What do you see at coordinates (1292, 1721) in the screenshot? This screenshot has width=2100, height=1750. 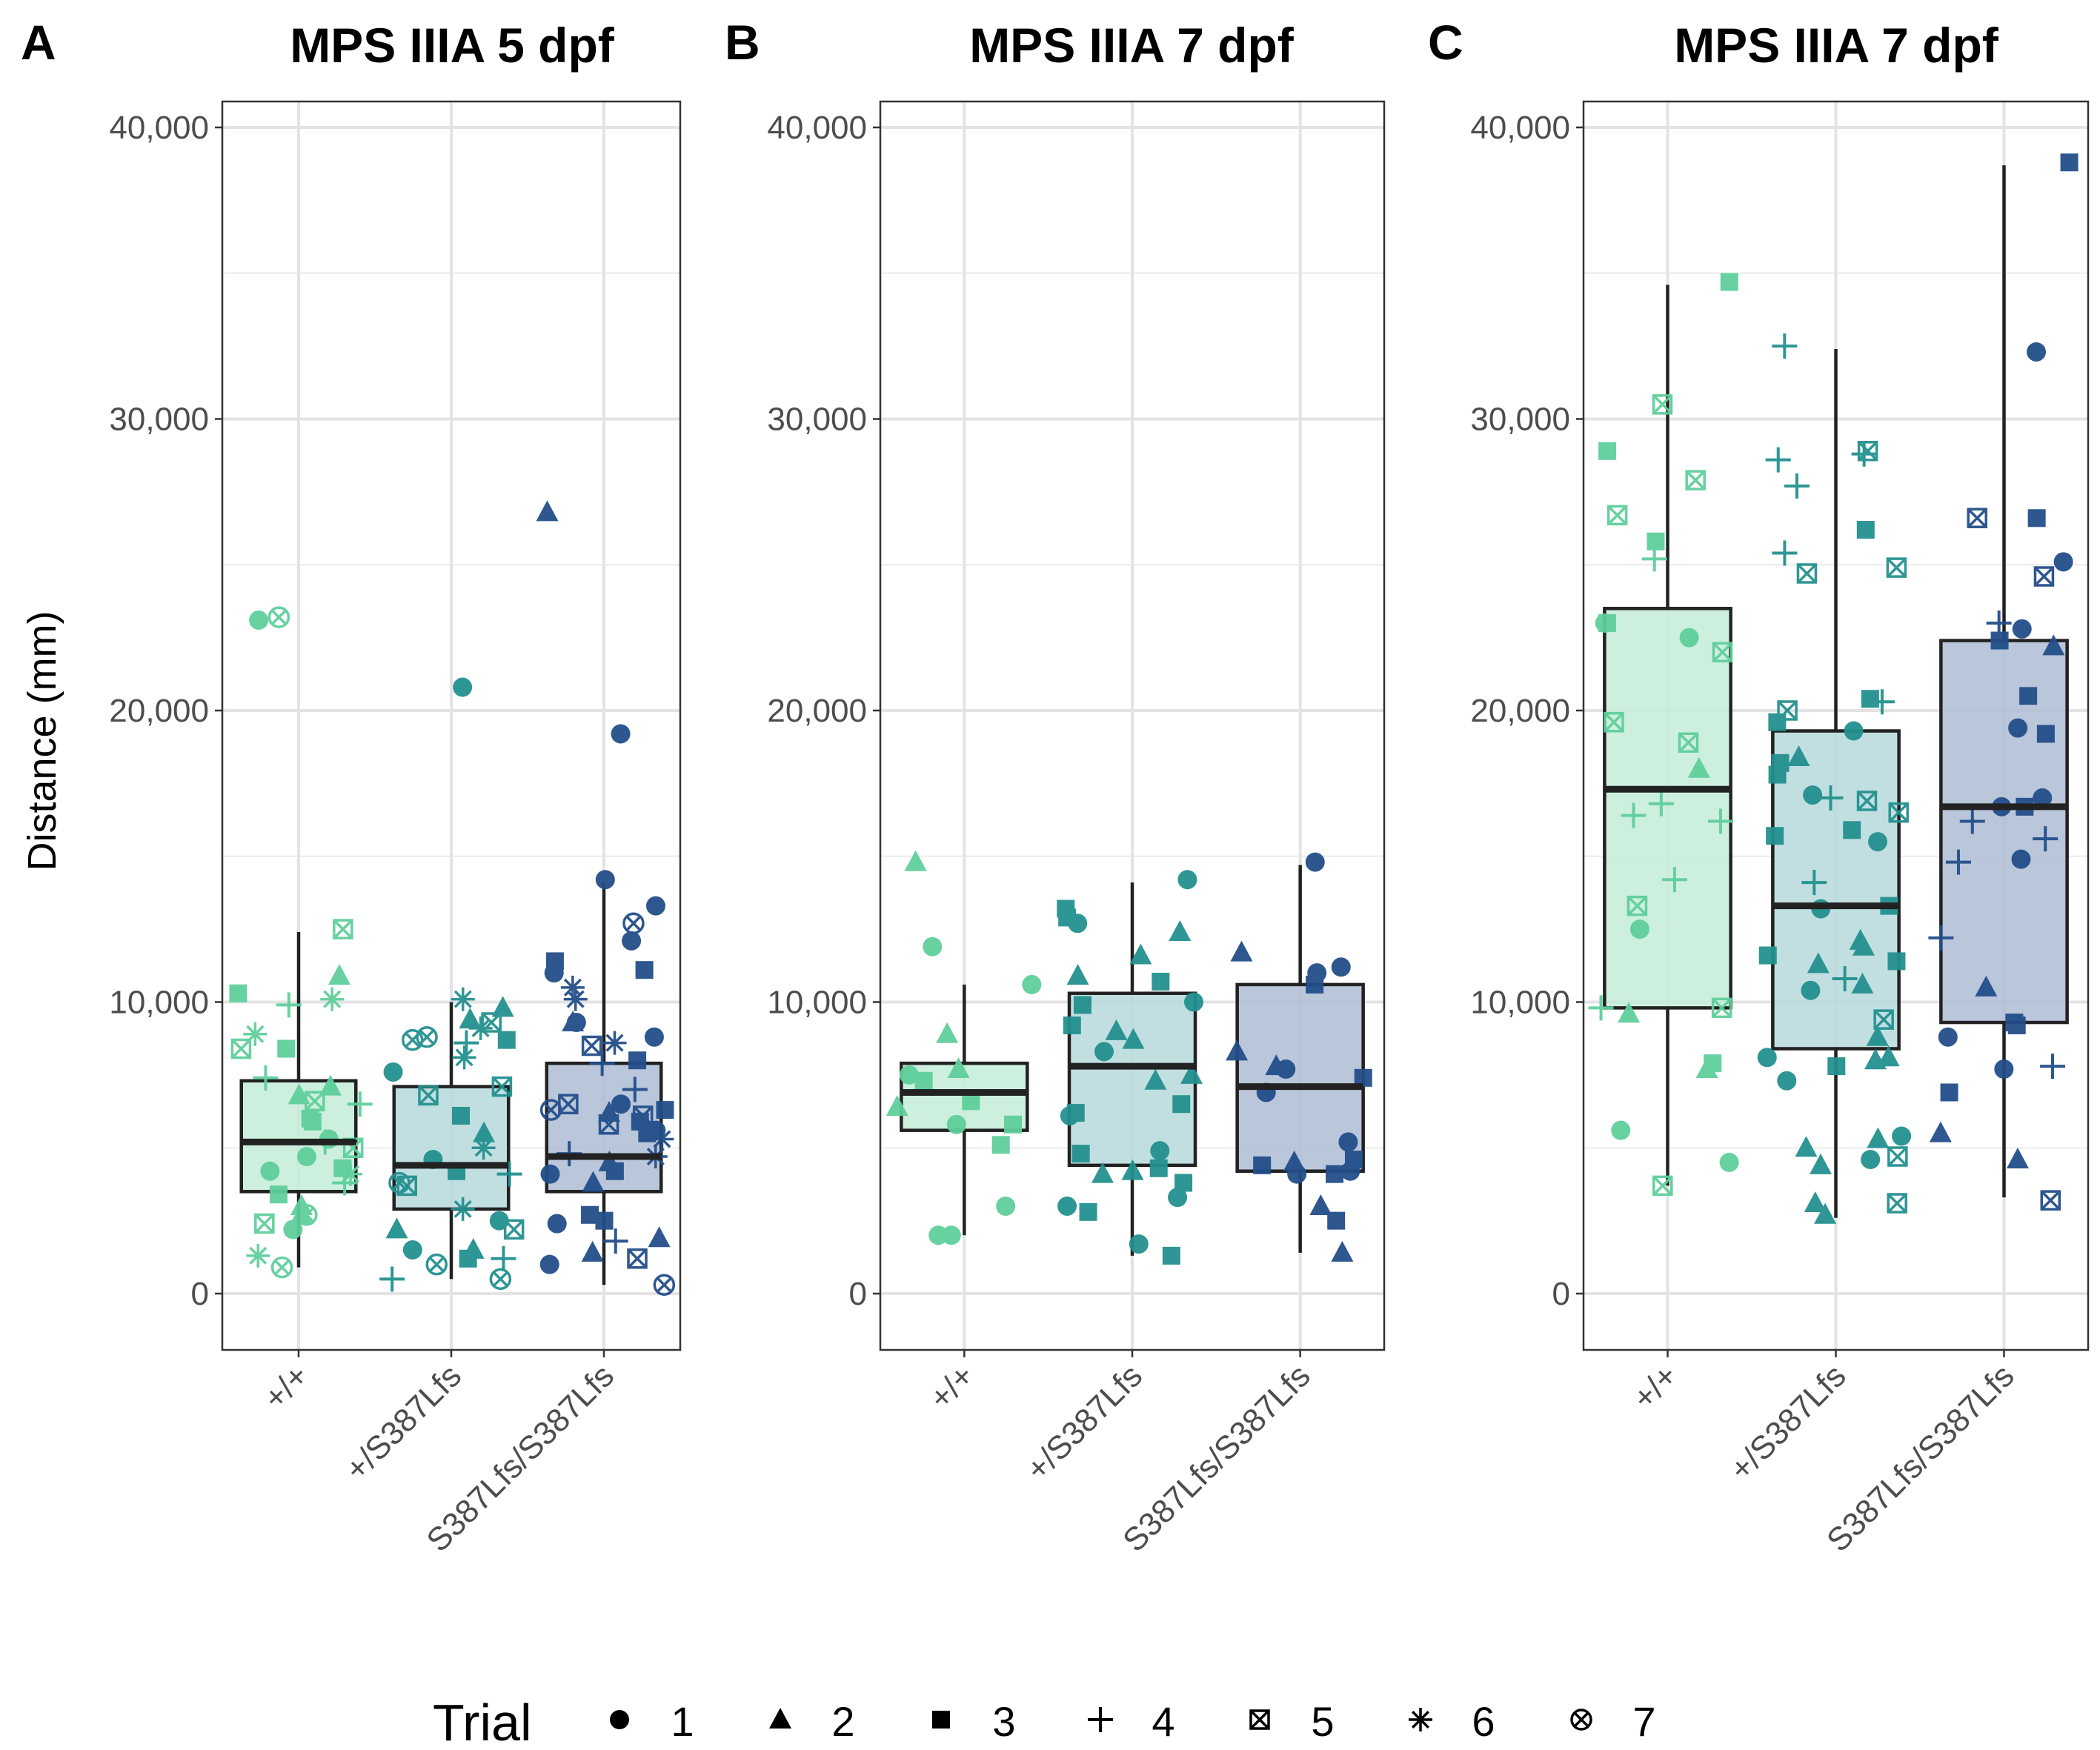 I see `legend-item-5: 5` at bounding box center [1292, 1721].